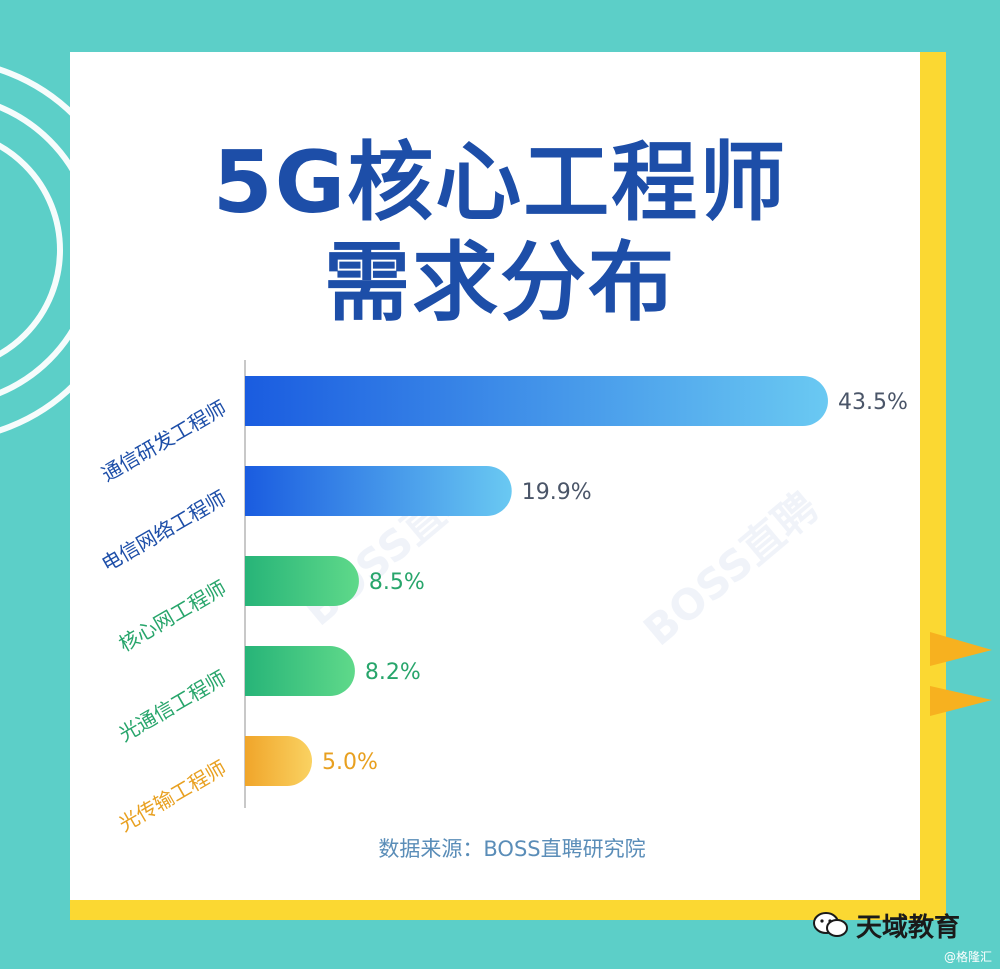  What do you see at coordinates (393, 672) in the screenshot?
I see `value-label: 8.2%` at bounding box center [393, 672].